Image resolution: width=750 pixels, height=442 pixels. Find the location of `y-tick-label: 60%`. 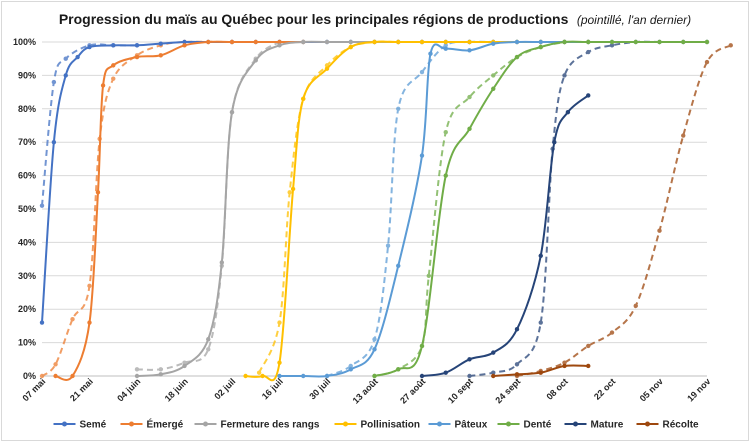

y-tick-label: 60% is located at coordinates (27, 176).